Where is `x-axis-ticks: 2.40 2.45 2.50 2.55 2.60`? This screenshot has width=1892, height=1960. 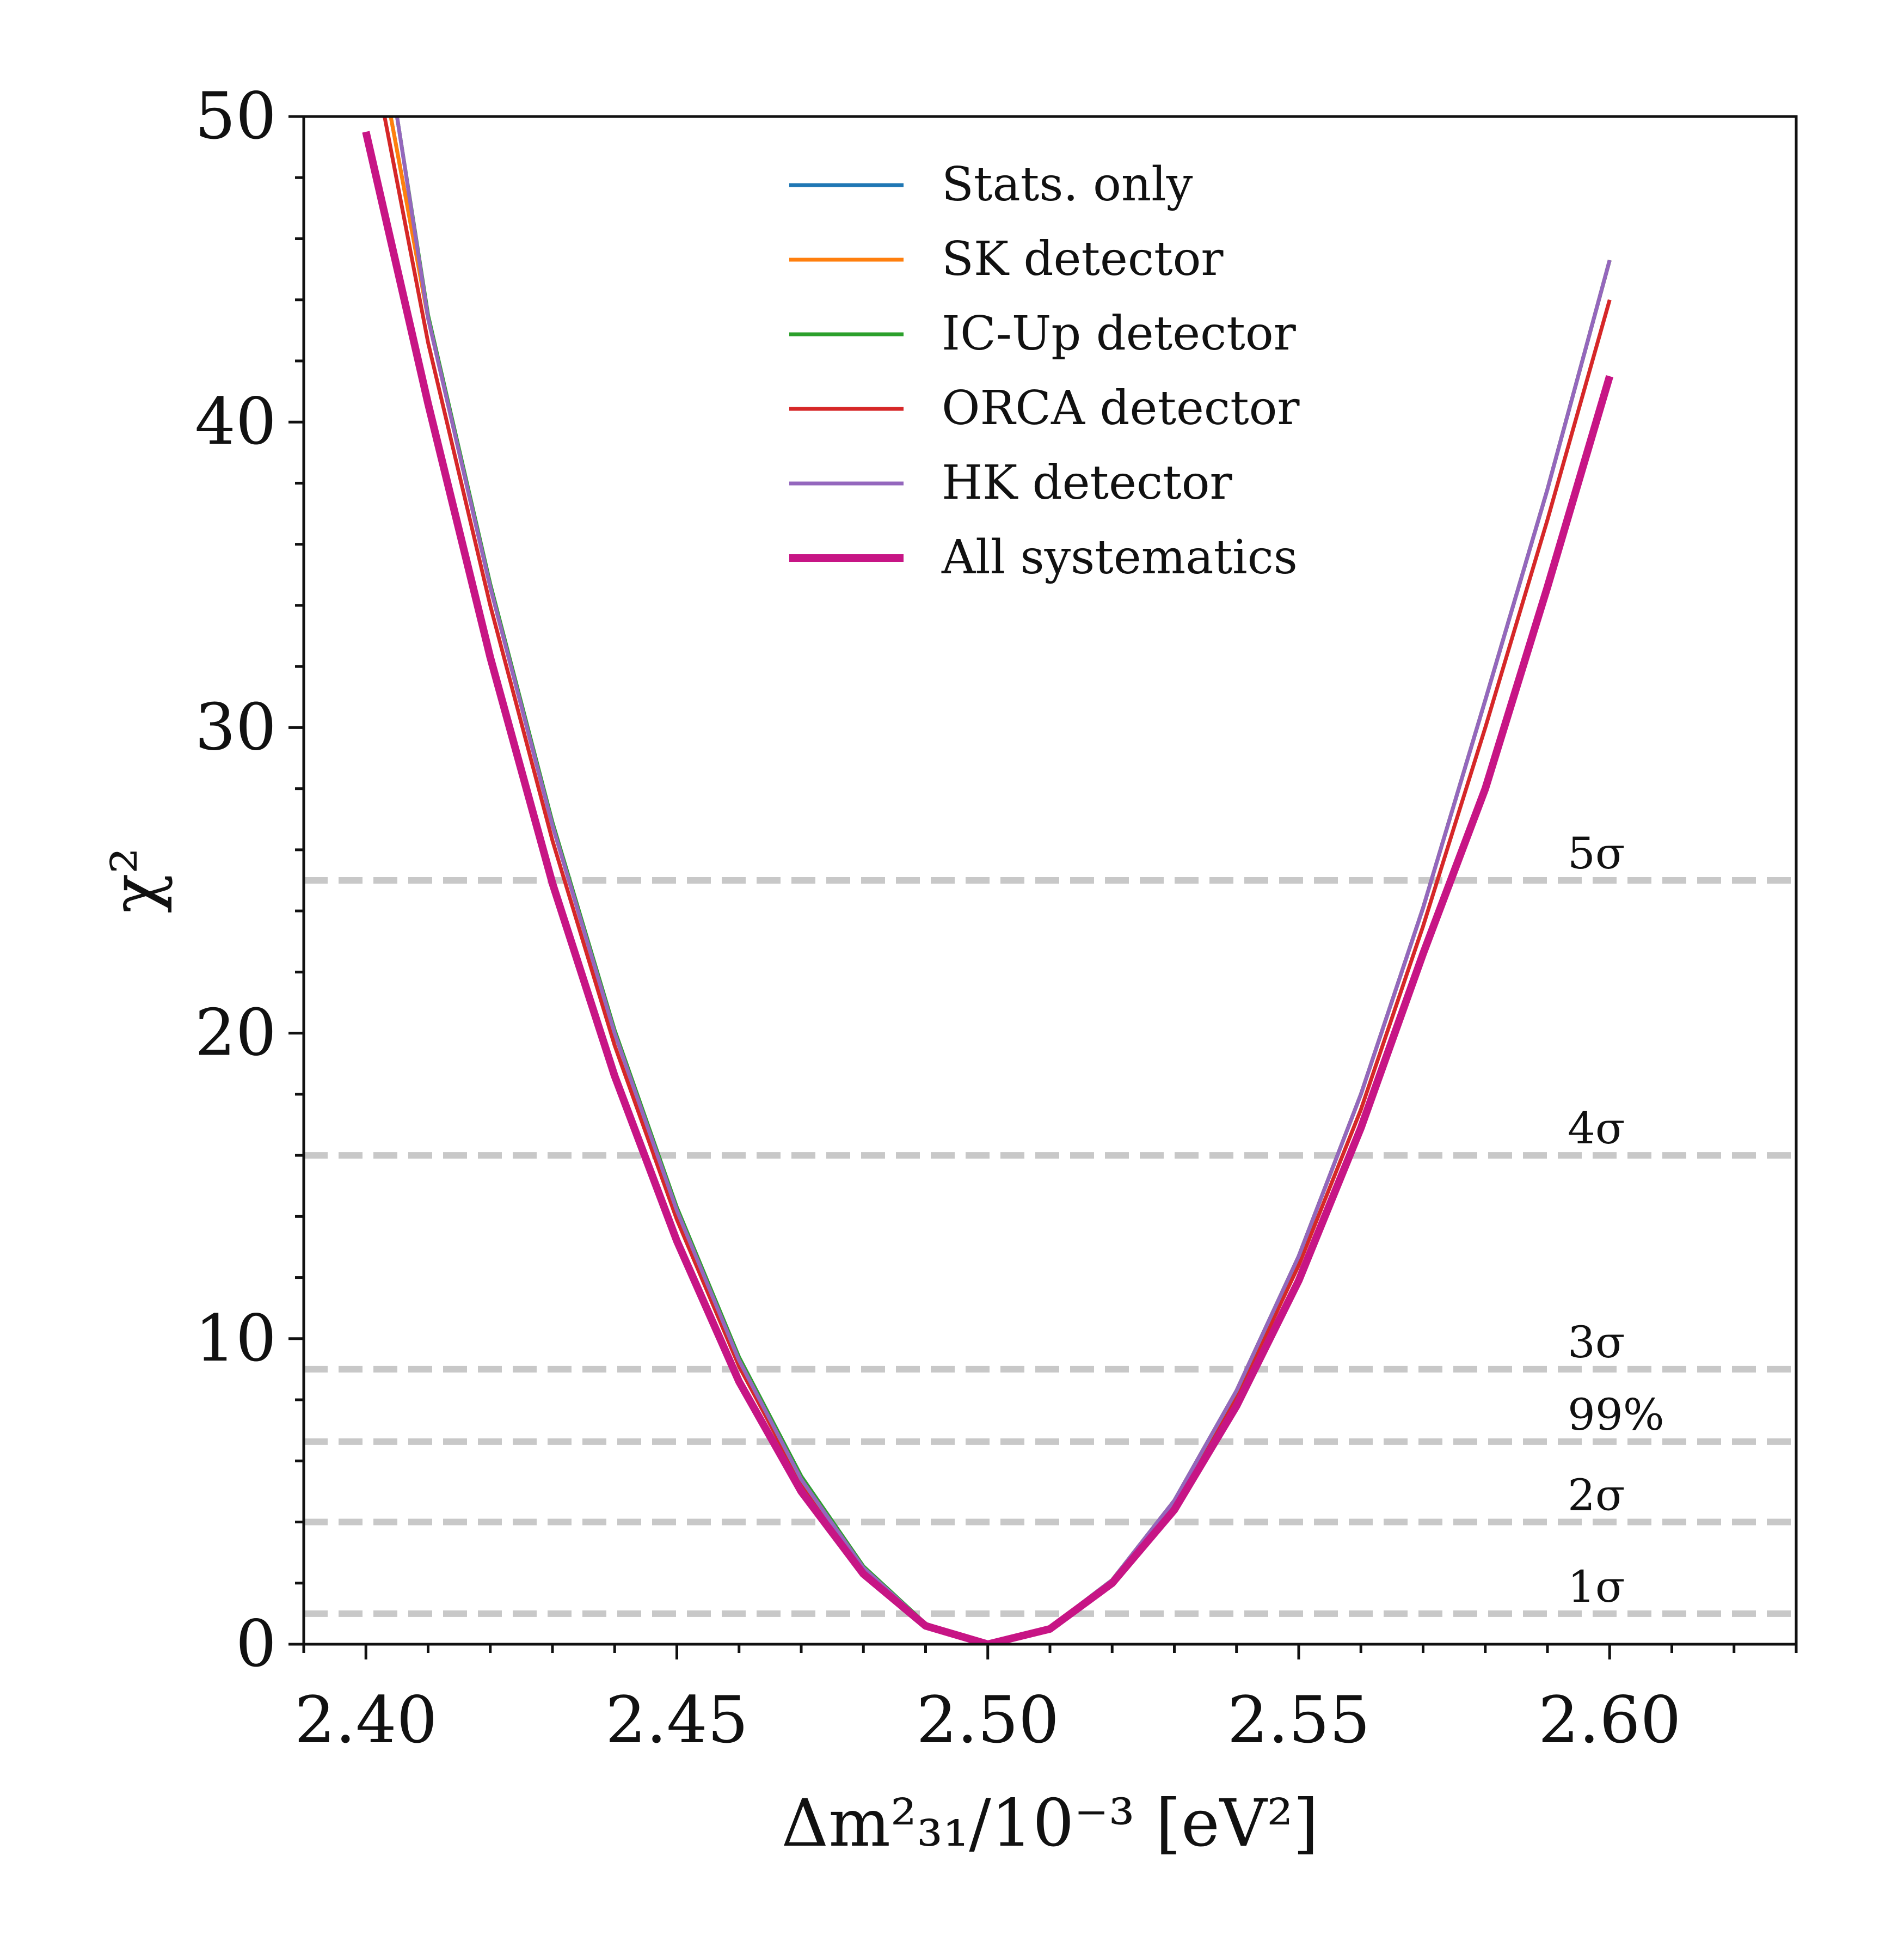
x-axis-ticks: 2.40 2.45 2.50 2.55 2.60 is located at coordinates (1046, 1700).